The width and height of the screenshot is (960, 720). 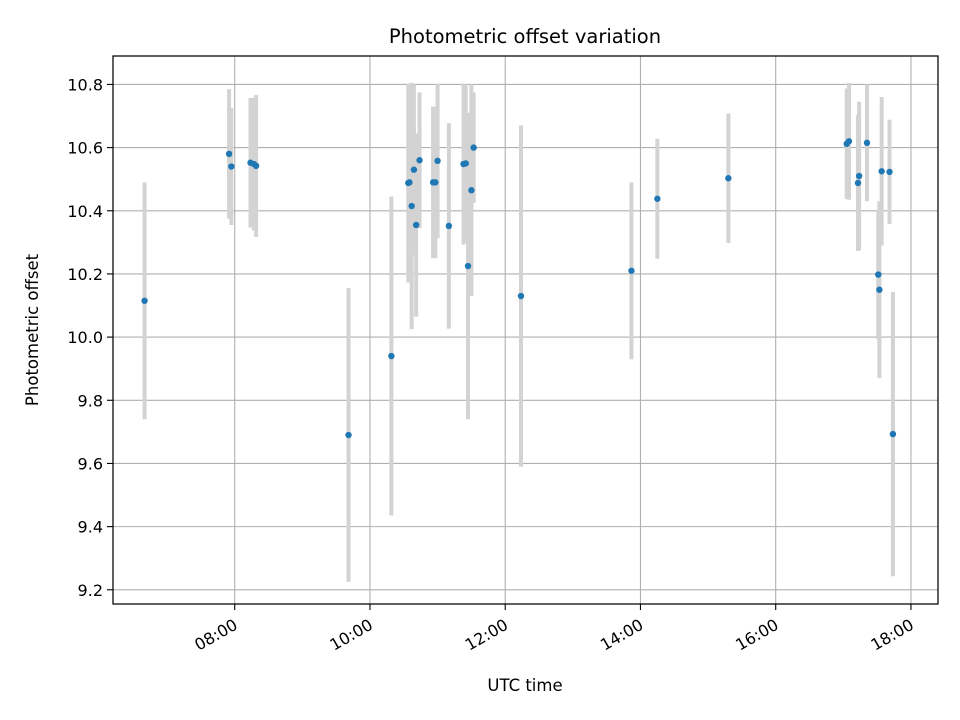 What do you see at coordinates (524, 685) in the screenshot?
I see `x-axis-label: UTC time` at bounding box center [524, 685].